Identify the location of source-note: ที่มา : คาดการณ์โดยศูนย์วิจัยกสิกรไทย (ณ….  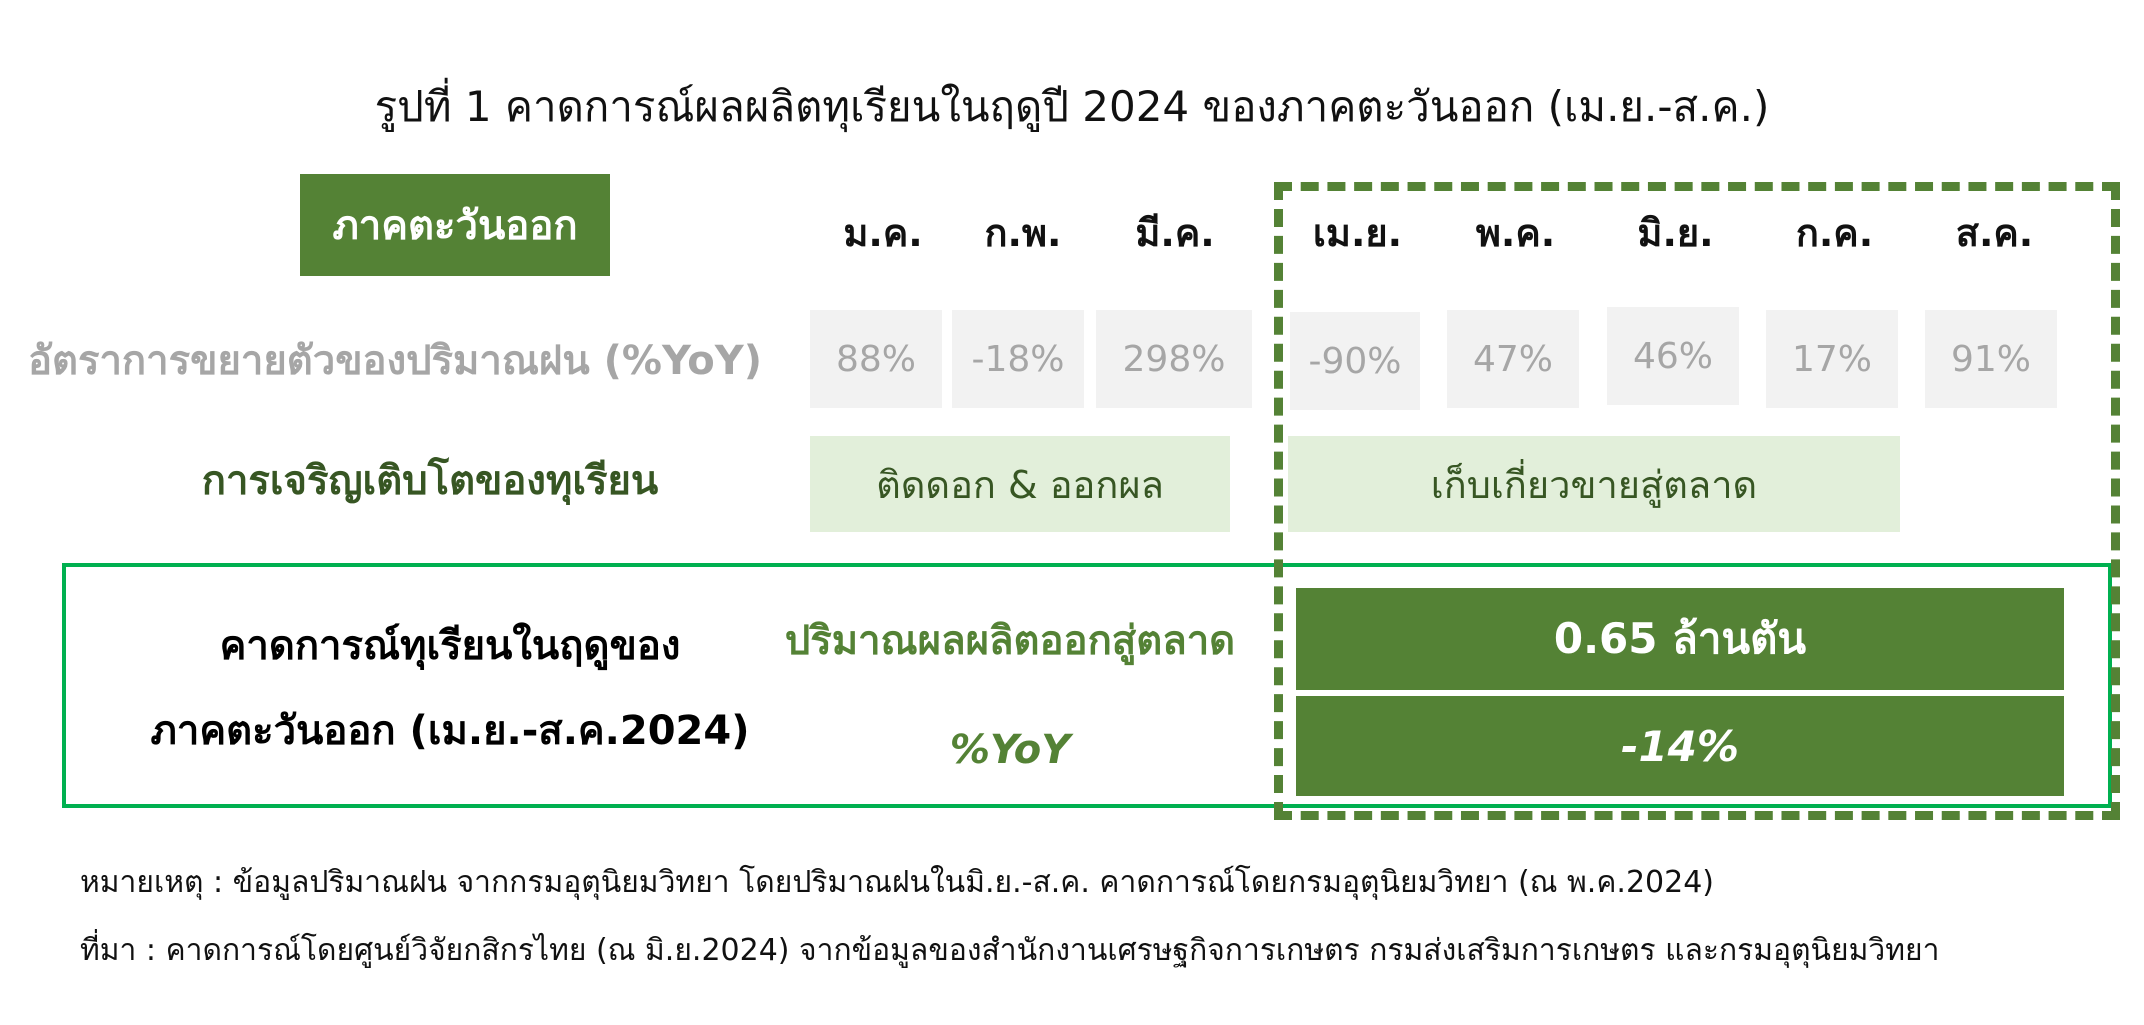
(1010, 950).